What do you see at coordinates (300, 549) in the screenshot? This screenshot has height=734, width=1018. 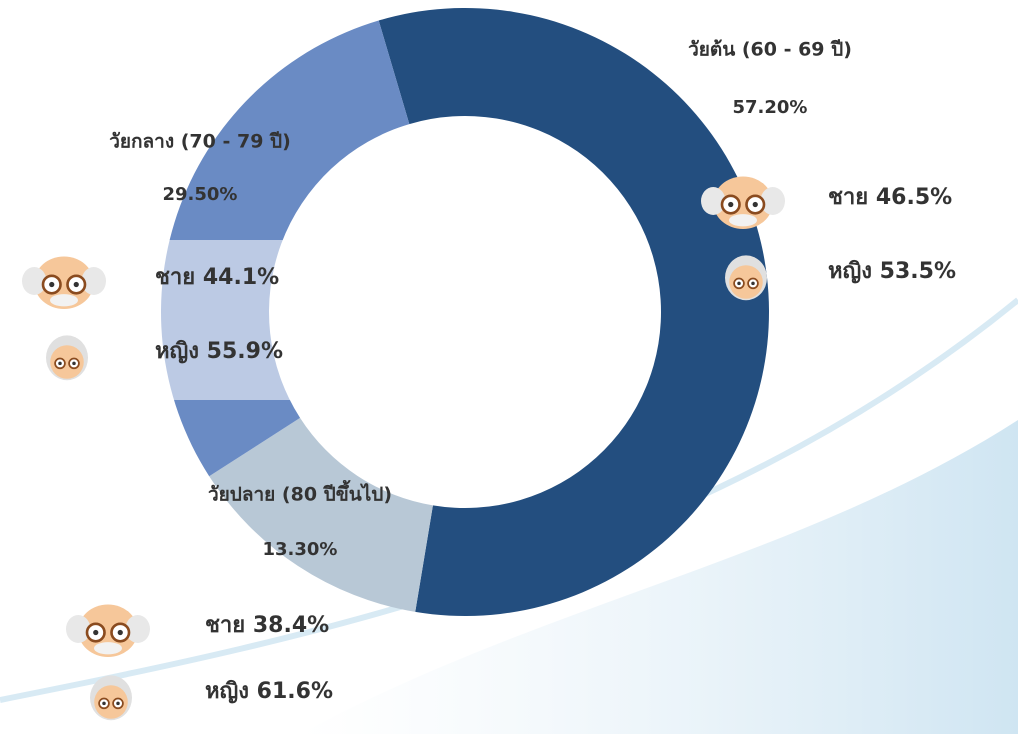 I see `value-label: 13.30%` at bounding box center [300, 549].